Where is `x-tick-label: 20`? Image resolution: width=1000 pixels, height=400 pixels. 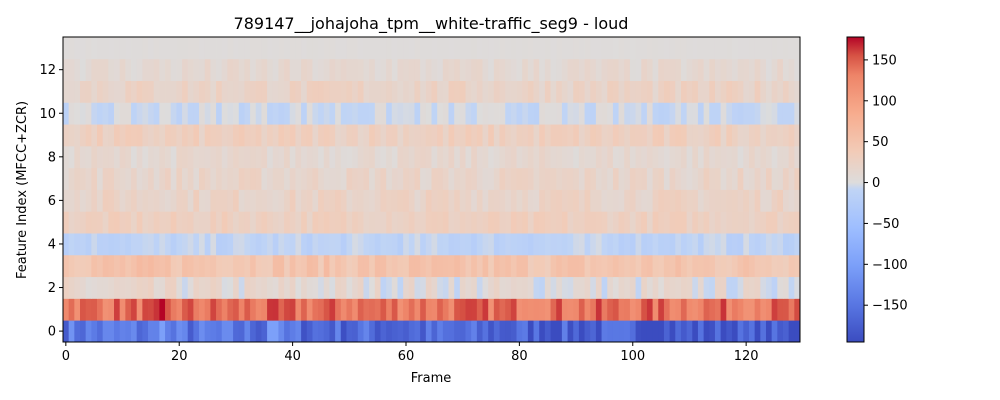
x-tick-label: 20 is located at coordinates (179, 356).